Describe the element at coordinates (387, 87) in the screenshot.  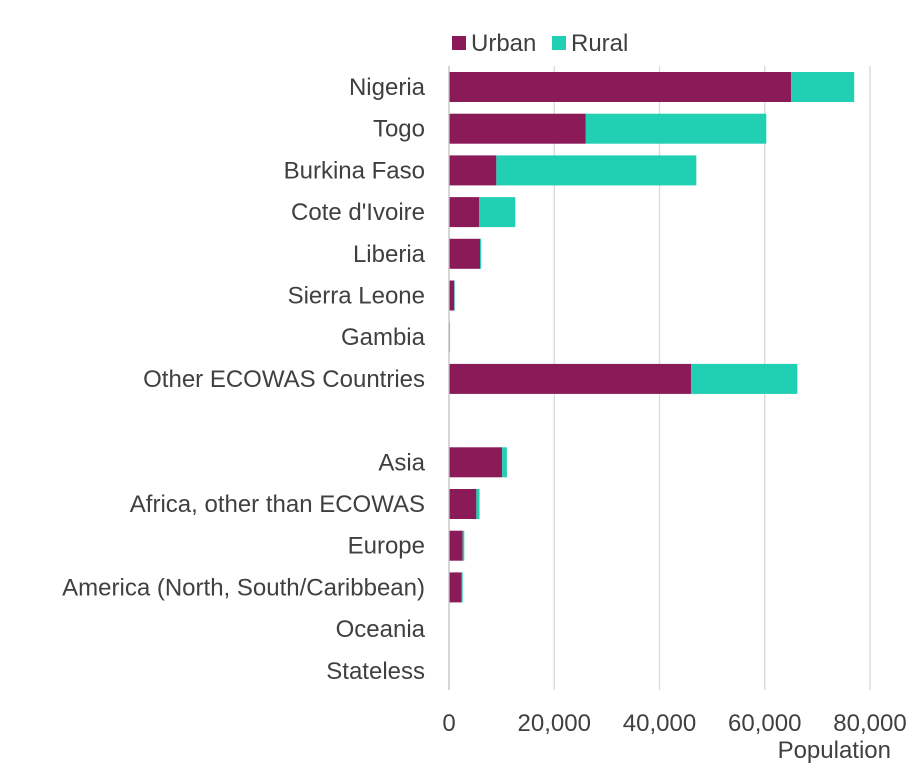
I see `category-label: Nigeria` at that location.